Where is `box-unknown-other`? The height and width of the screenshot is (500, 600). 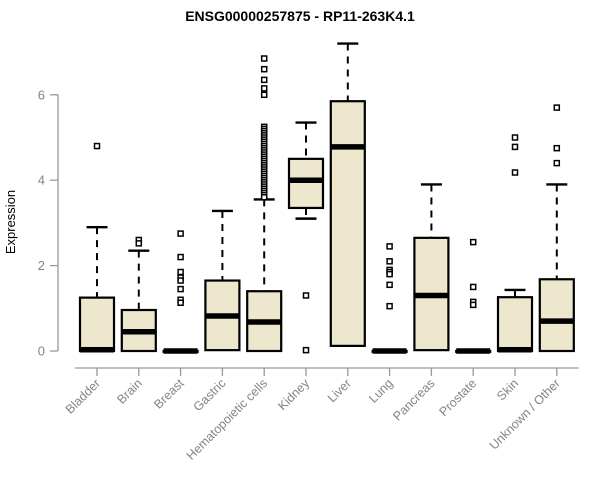
box-unknown-other is located at coordinates (556, 228).